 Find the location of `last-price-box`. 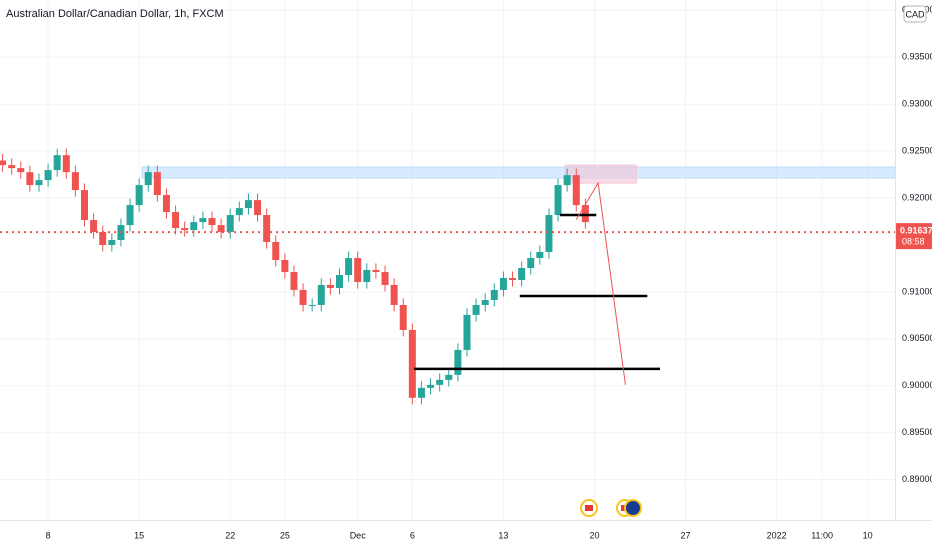

last-price-box is located at coordinates (914, 236).